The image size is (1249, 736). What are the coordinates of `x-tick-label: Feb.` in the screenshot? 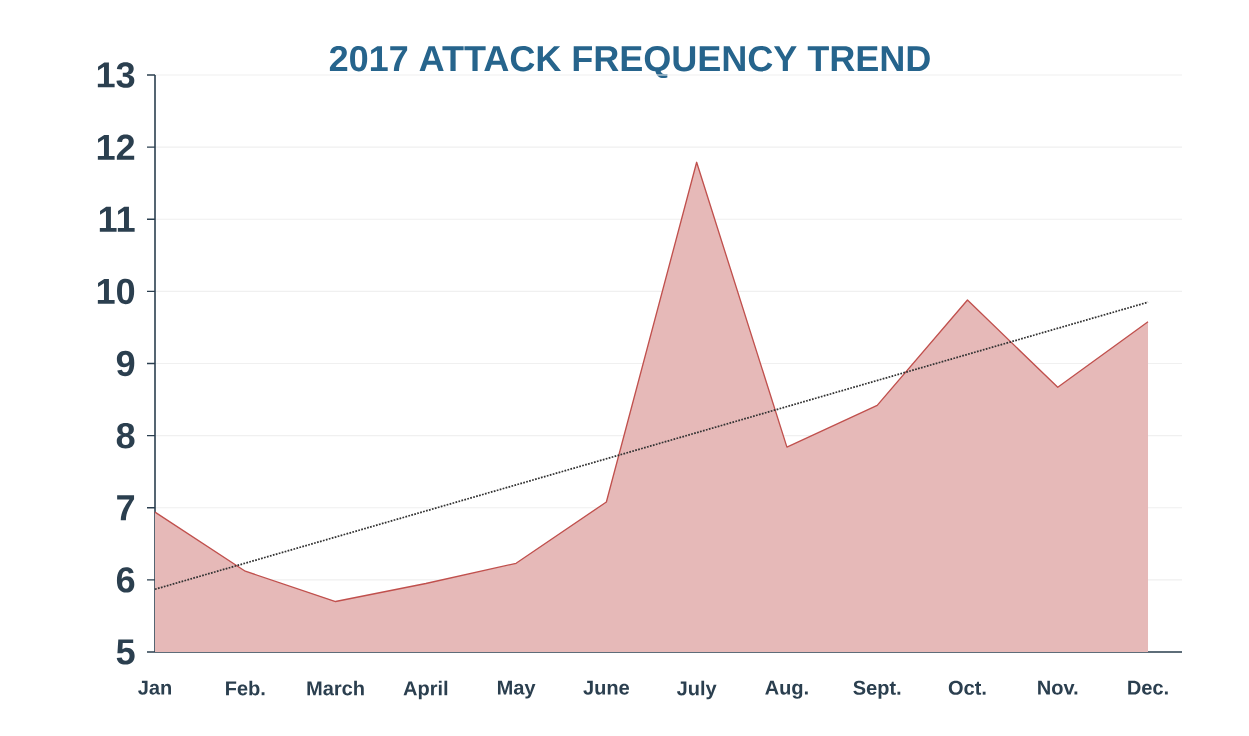 It's located at (245, 688).